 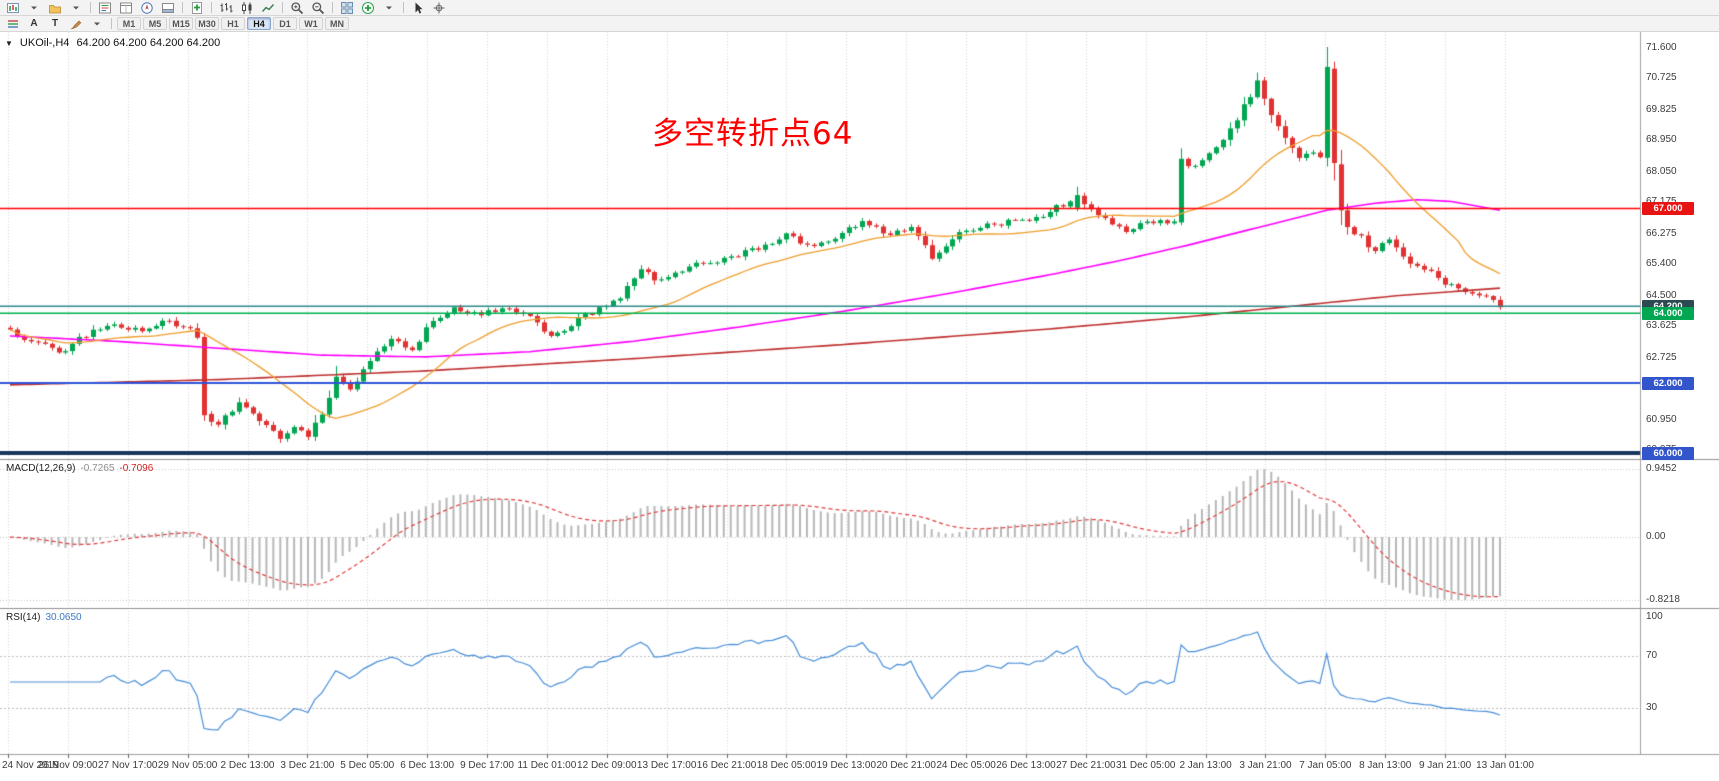 I want to click on price-badge-64.000: 64.000, so click(x=1668, y=313).